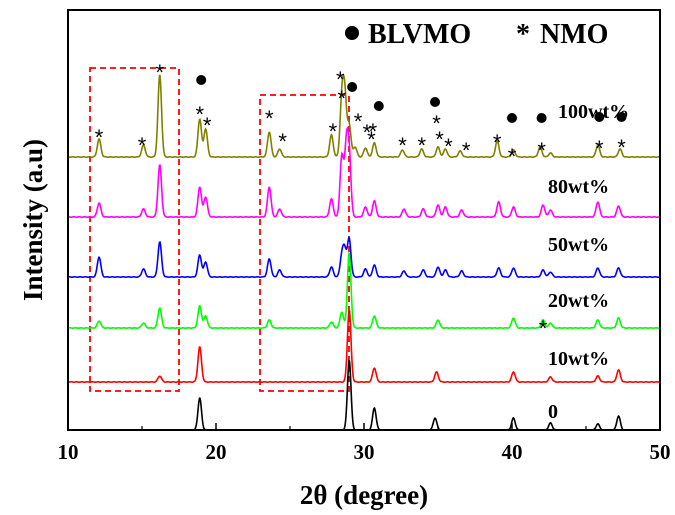 This screenshot has width=675, height=515. Describe the element at coordinates (419, 34) in the screenshot. I see `legend-blvmo-label: BLVMO` at that location.